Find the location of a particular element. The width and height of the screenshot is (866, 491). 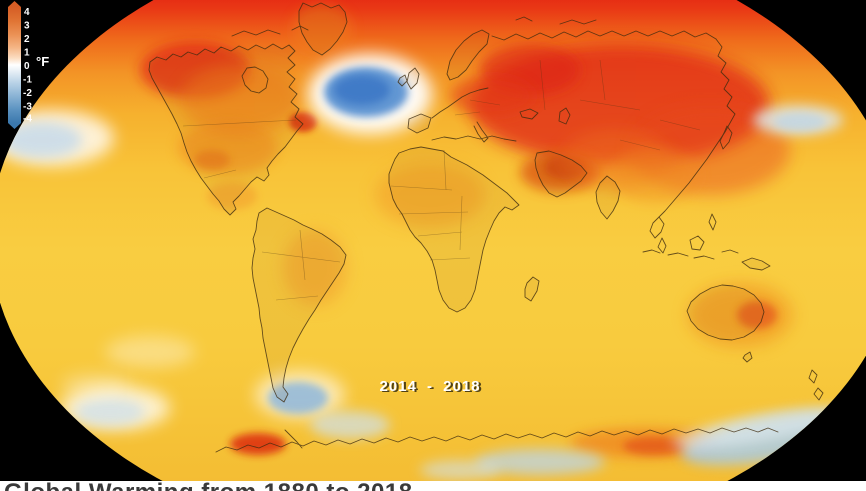

europe-coast is located at coordinates (460, 103).